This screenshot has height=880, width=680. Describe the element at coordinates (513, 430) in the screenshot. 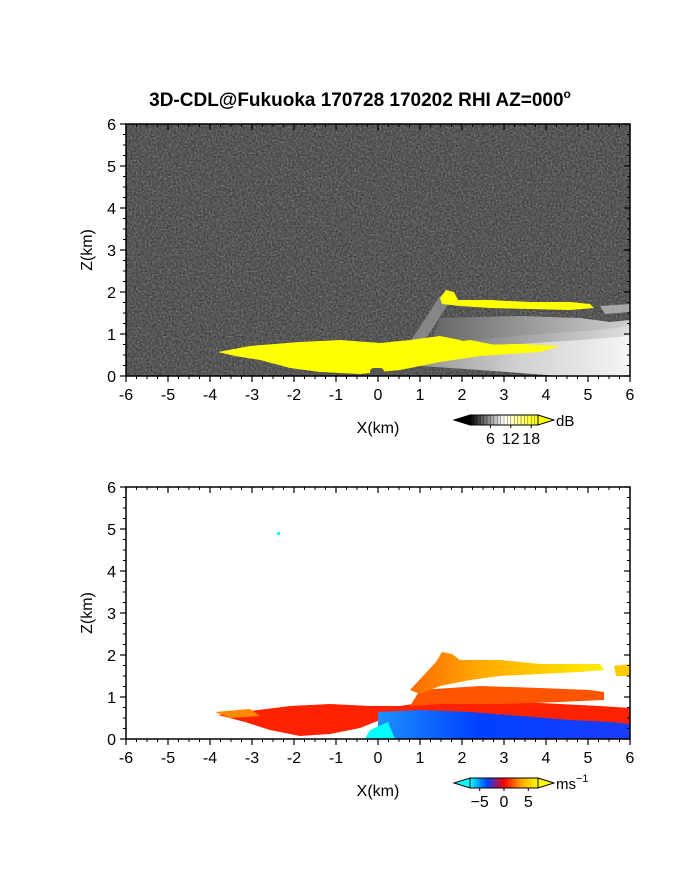

I see `colorbar: 6 12 18 dB` at that location.